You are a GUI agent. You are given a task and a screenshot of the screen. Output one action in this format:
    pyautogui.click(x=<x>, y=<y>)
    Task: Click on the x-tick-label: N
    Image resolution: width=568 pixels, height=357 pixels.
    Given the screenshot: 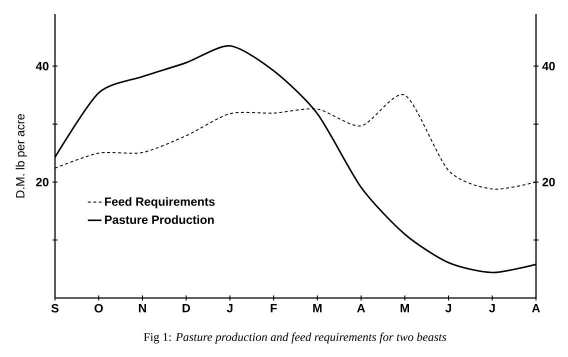 What is the action you would take?
    pyautogui.click(x=142, y=308)
    